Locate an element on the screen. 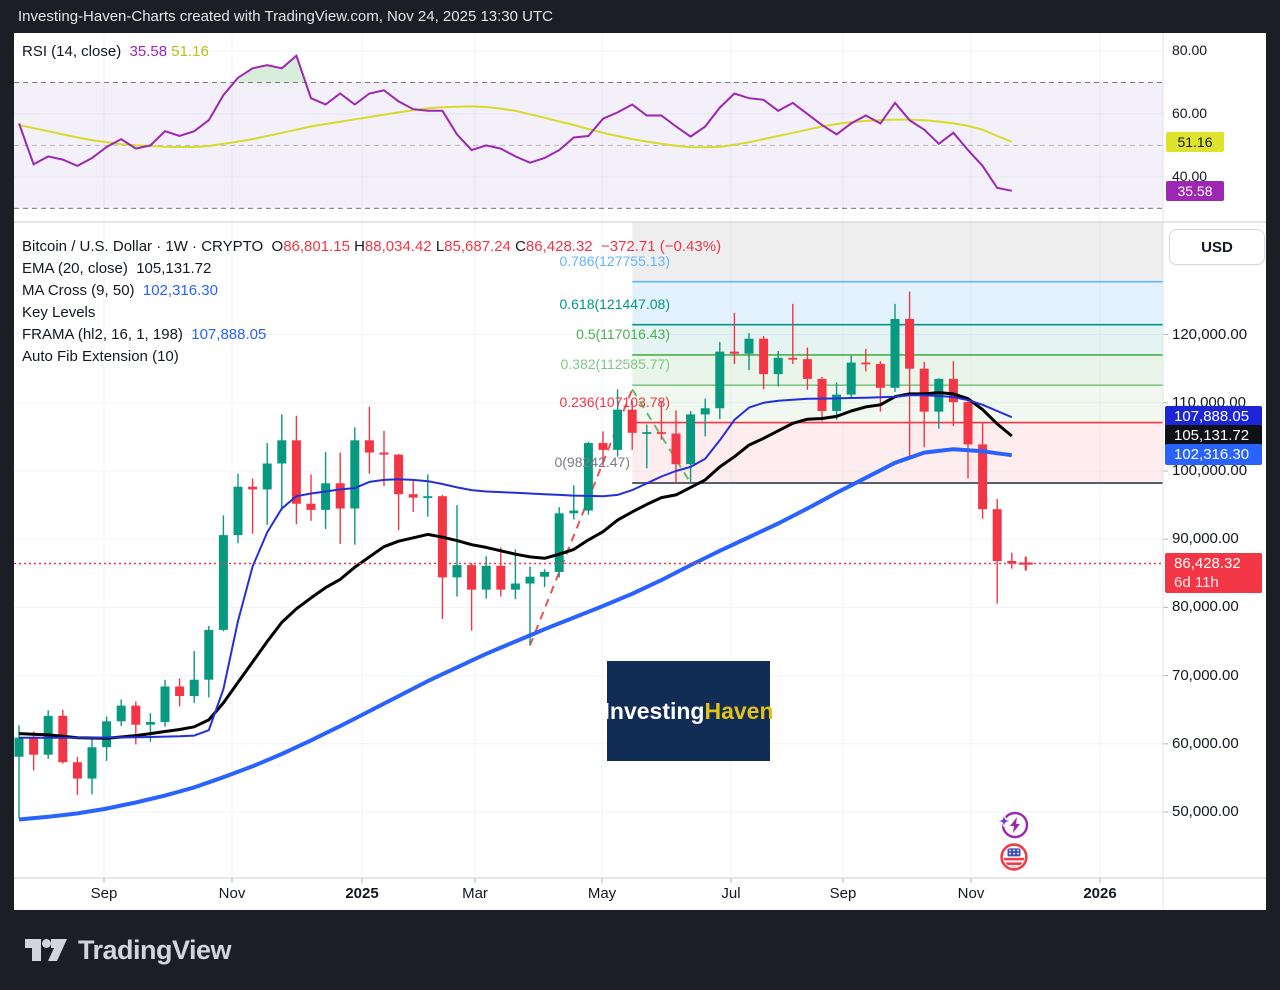  price-badge: 105,131.72 is located at coordinates (1213, 435).